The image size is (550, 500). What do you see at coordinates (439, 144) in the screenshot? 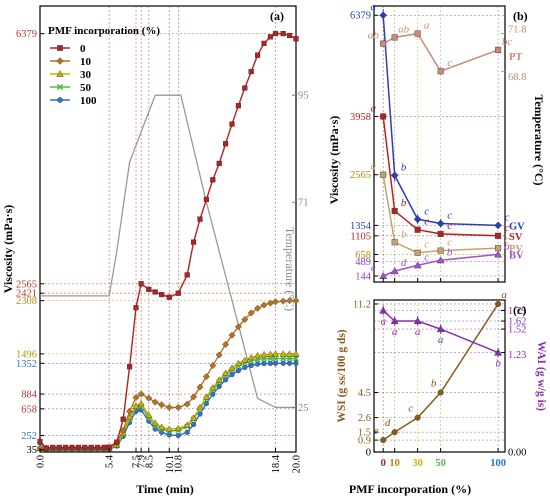
I see `panel-b-frame` at bounding box center [439, 144].